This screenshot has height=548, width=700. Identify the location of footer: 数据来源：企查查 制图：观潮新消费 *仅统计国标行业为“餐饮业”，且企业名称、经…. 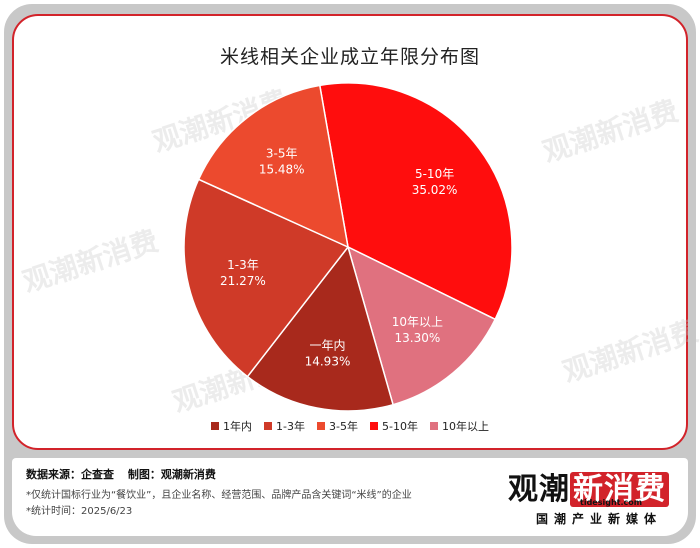
(350, 497).